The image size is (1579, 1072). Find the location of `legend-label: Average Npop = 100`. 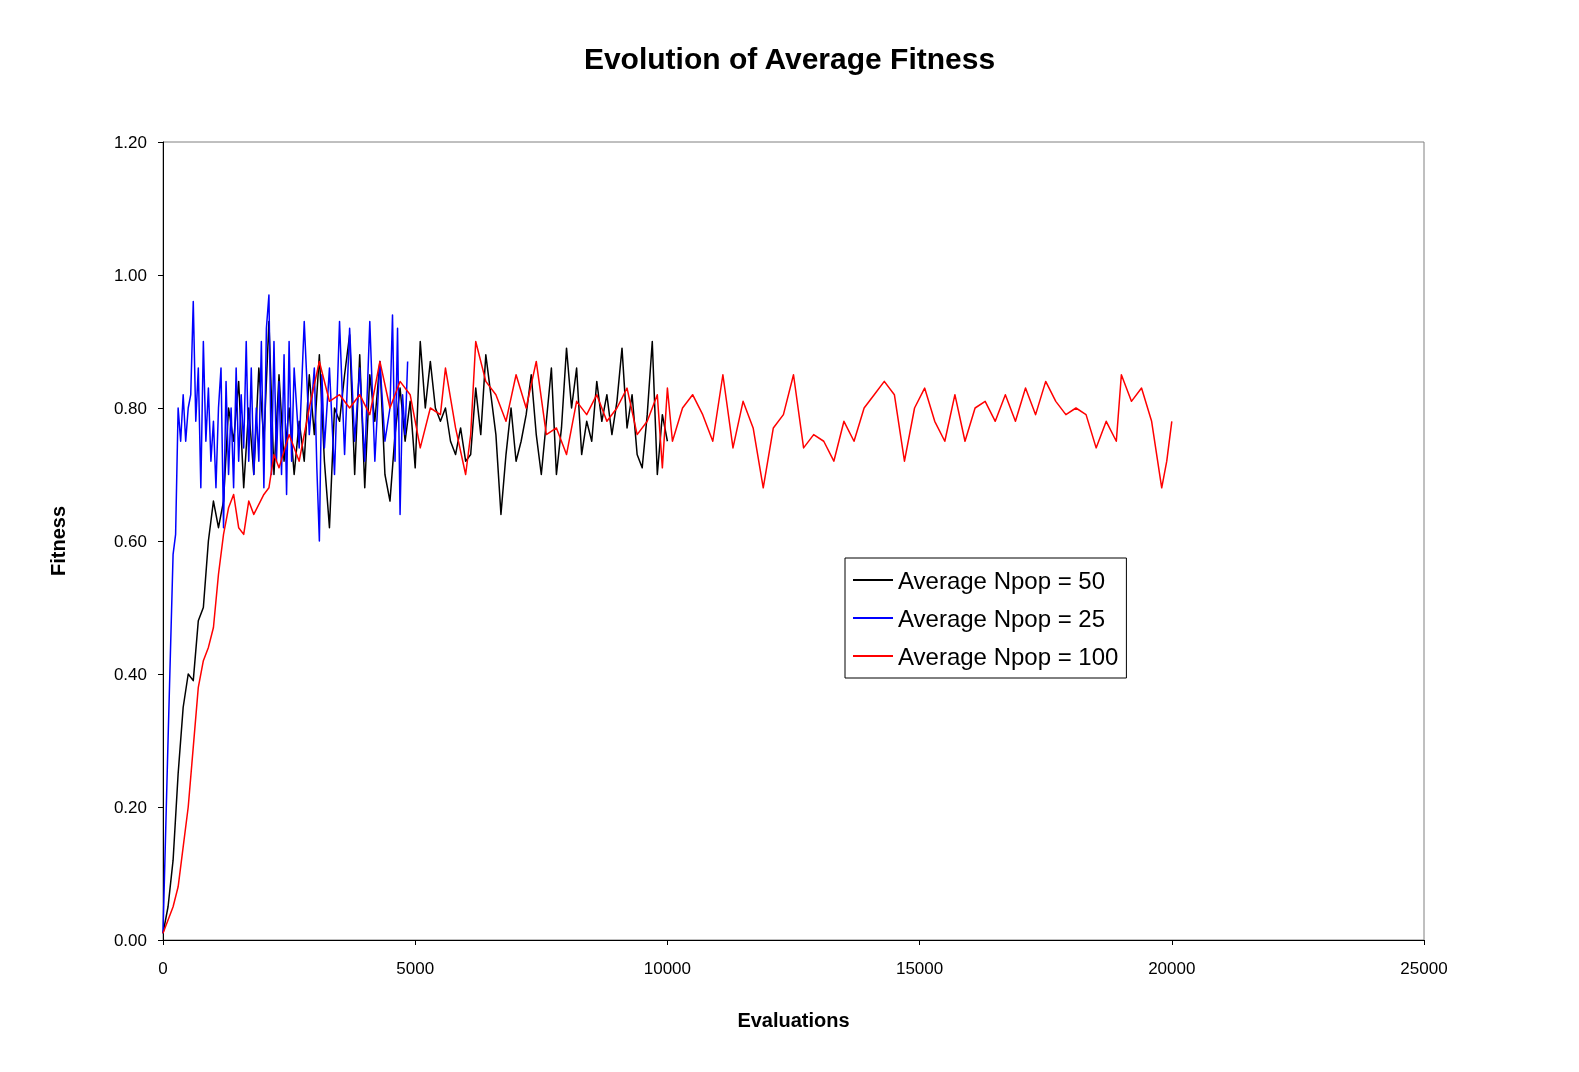

legend-label: Average Npop = 100 is located at coordinates (1008, 656).